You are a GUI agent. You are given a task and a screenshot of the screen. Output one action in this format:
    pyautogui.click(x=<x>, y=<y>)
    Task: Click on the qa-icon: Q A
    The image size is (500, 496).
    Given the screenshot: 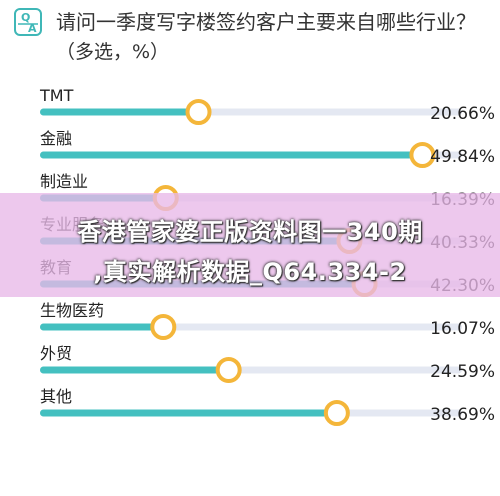 What is the action you would take?
    pyautogui.click(x=28, y=23)
    